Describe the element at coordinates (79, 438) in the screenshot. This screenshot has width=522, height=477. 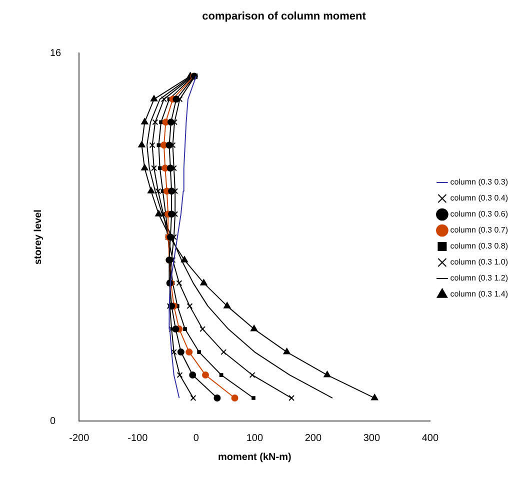
I see `x-tick-label: -200` at that location.